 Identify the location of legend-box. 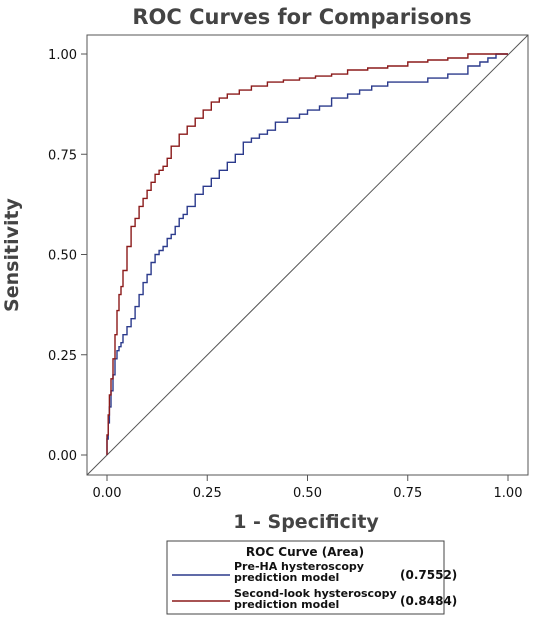
(305, 577).